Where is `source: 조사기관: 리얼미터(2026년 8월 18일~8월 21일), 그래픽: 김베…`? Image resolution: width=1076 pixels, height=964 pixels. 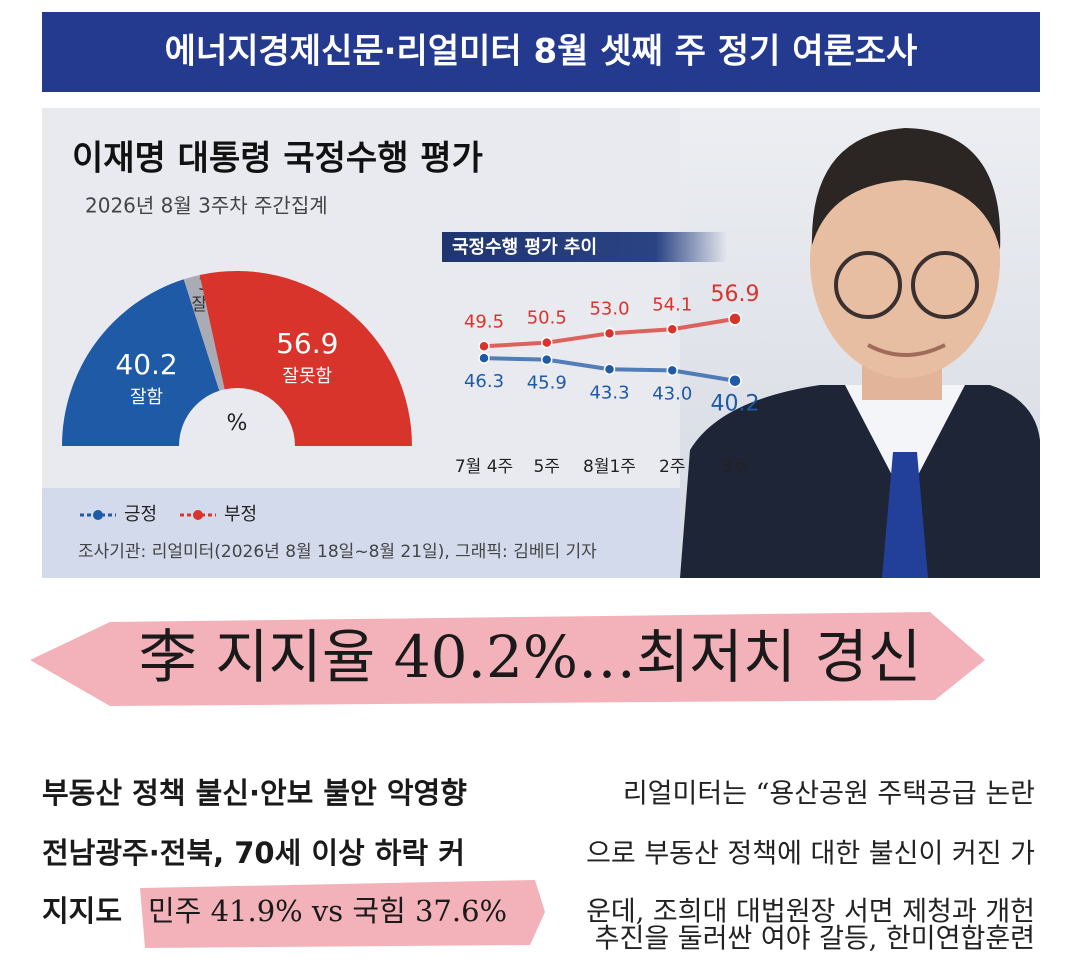
source: 조사기관: 리얼미터(2026년 8월 18일~8월 21일), 그래픽: 김베… is located at coordinates (337, 552).